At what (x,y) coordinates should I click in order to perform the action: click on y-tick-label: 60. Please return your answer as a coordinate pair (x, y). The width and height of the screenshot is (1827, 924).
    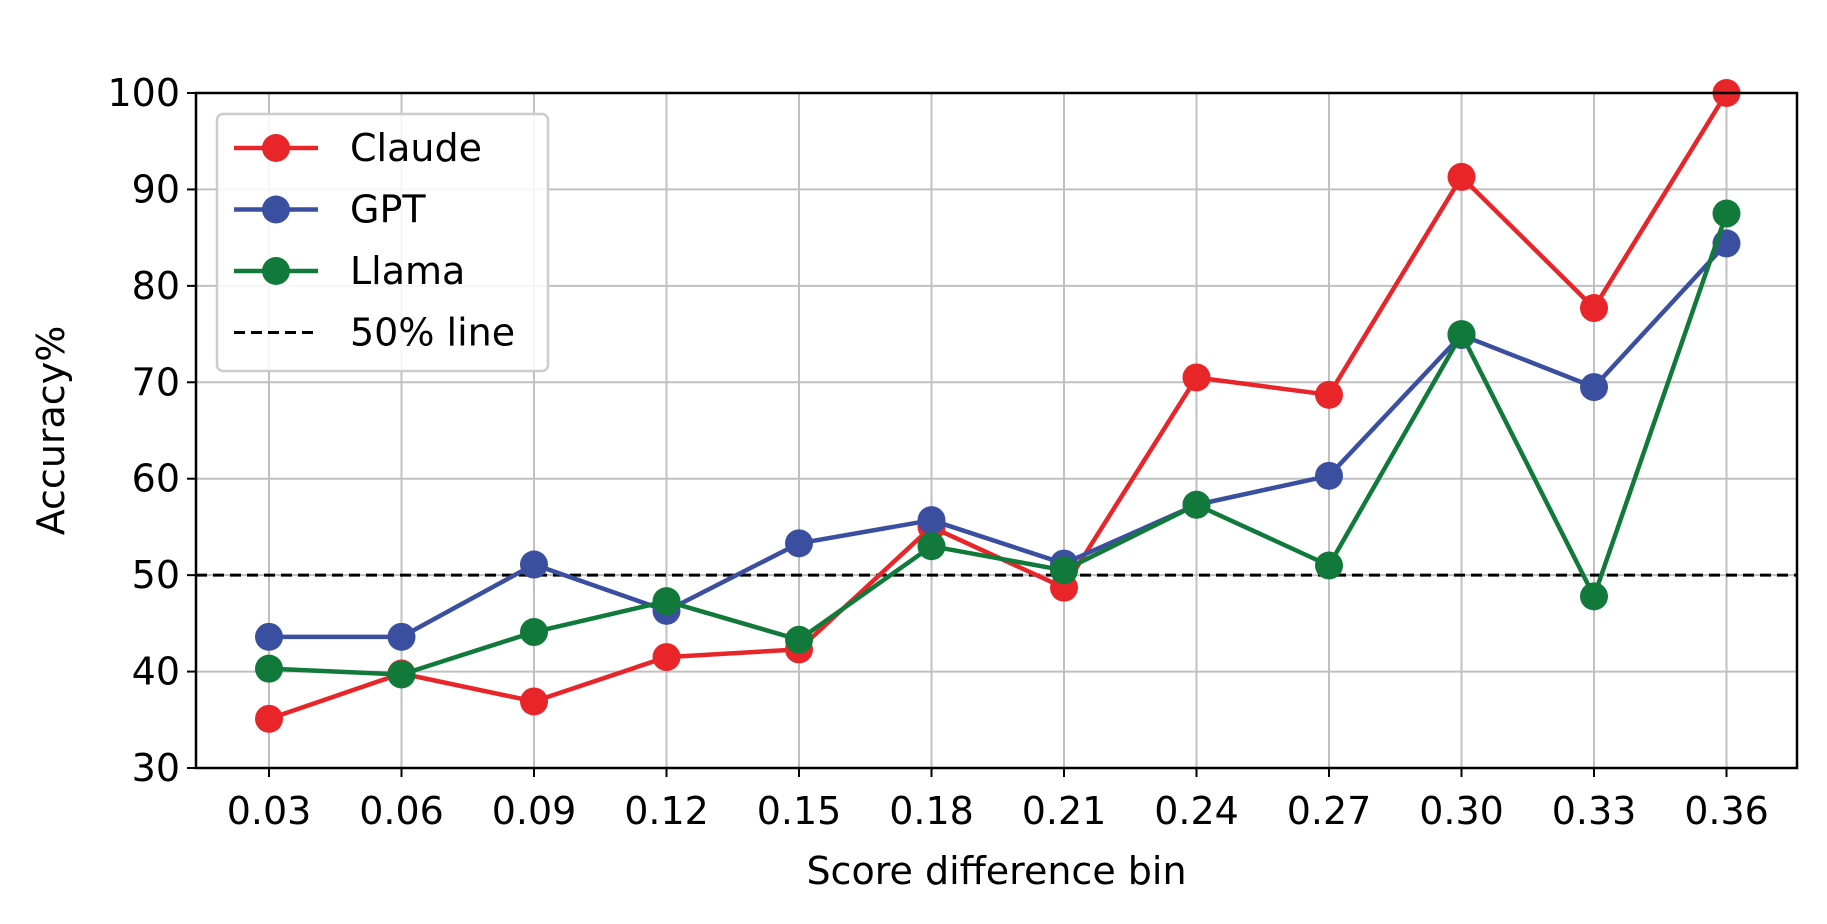
    Looking at the image, I should click on (156, 479).